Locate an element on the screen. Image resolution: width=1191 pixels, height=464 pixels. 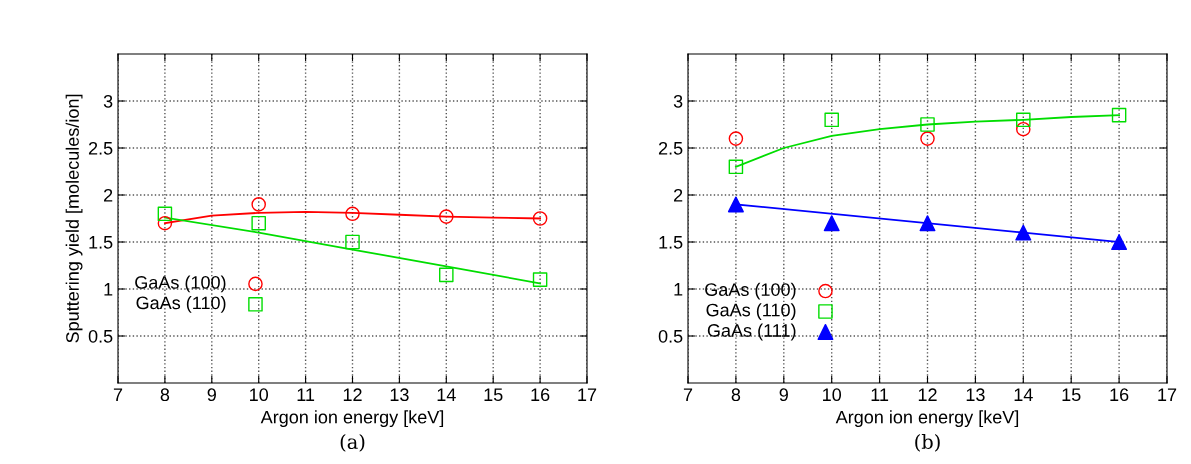
text: (a) is located at coordinates (352, 443).